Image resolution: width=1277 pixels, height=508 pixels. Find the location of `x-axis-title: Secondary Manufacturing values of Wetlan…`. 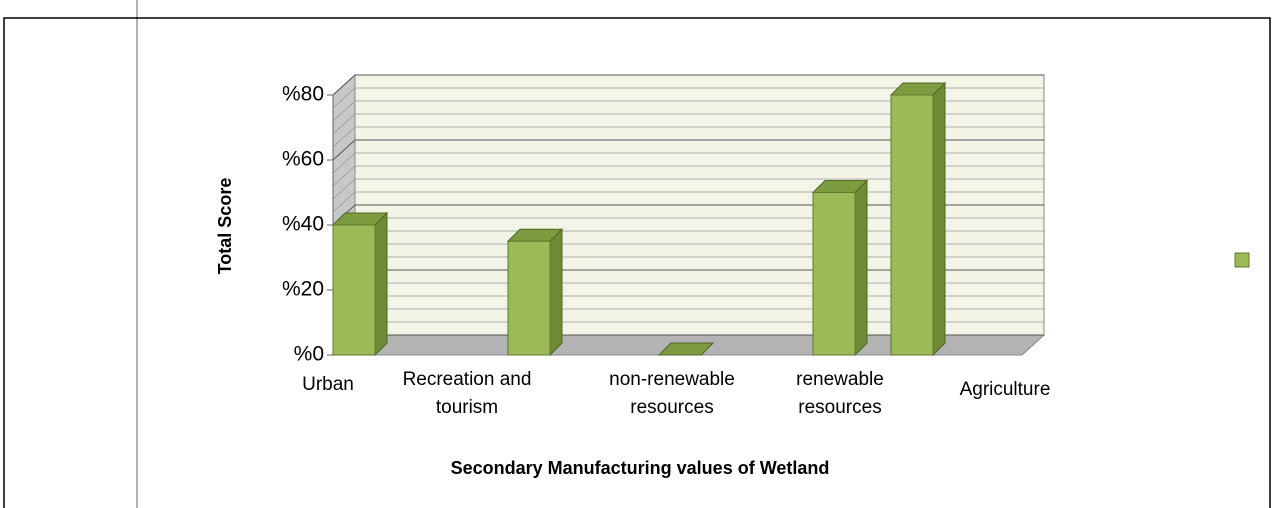

x-axis-title: Secondary Manufacturing values of Wetlan… is located at coordinates (640, 468).